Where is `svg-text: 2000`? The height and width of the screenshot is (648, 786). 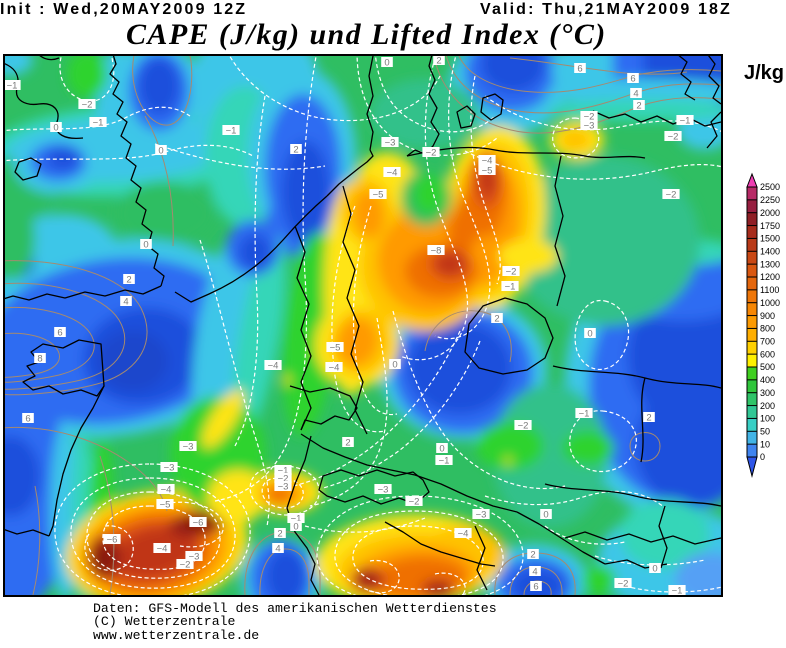
svg-text: 2000 is located at coordinates (770, 213).